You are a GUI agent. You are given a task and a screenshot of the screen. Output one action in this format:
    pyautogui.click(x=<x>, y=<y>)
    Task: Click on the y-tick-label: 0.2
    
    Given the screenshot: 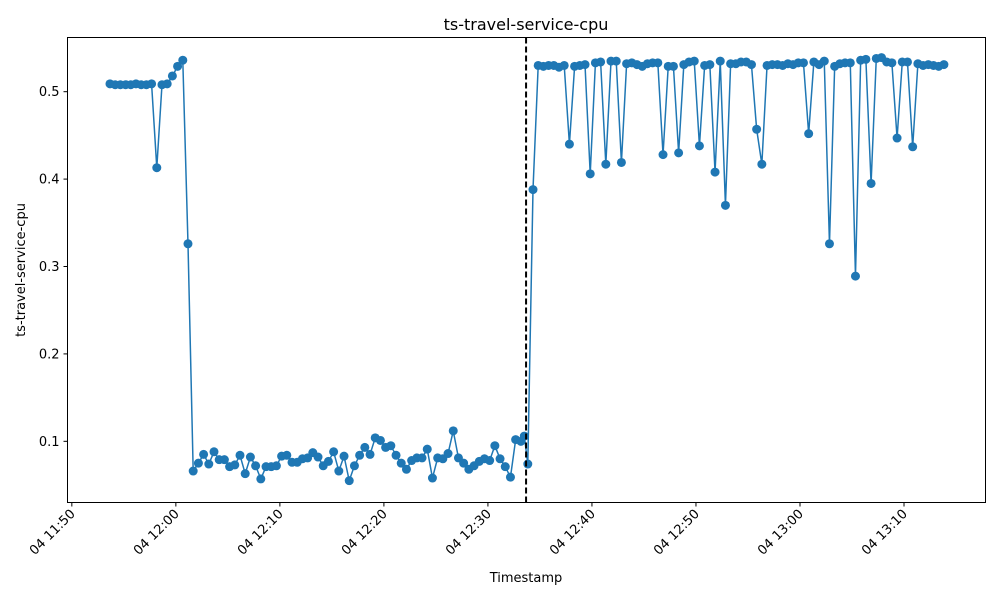 What is the action you would take?
    pyautogui.click(x=49, y=354)
    